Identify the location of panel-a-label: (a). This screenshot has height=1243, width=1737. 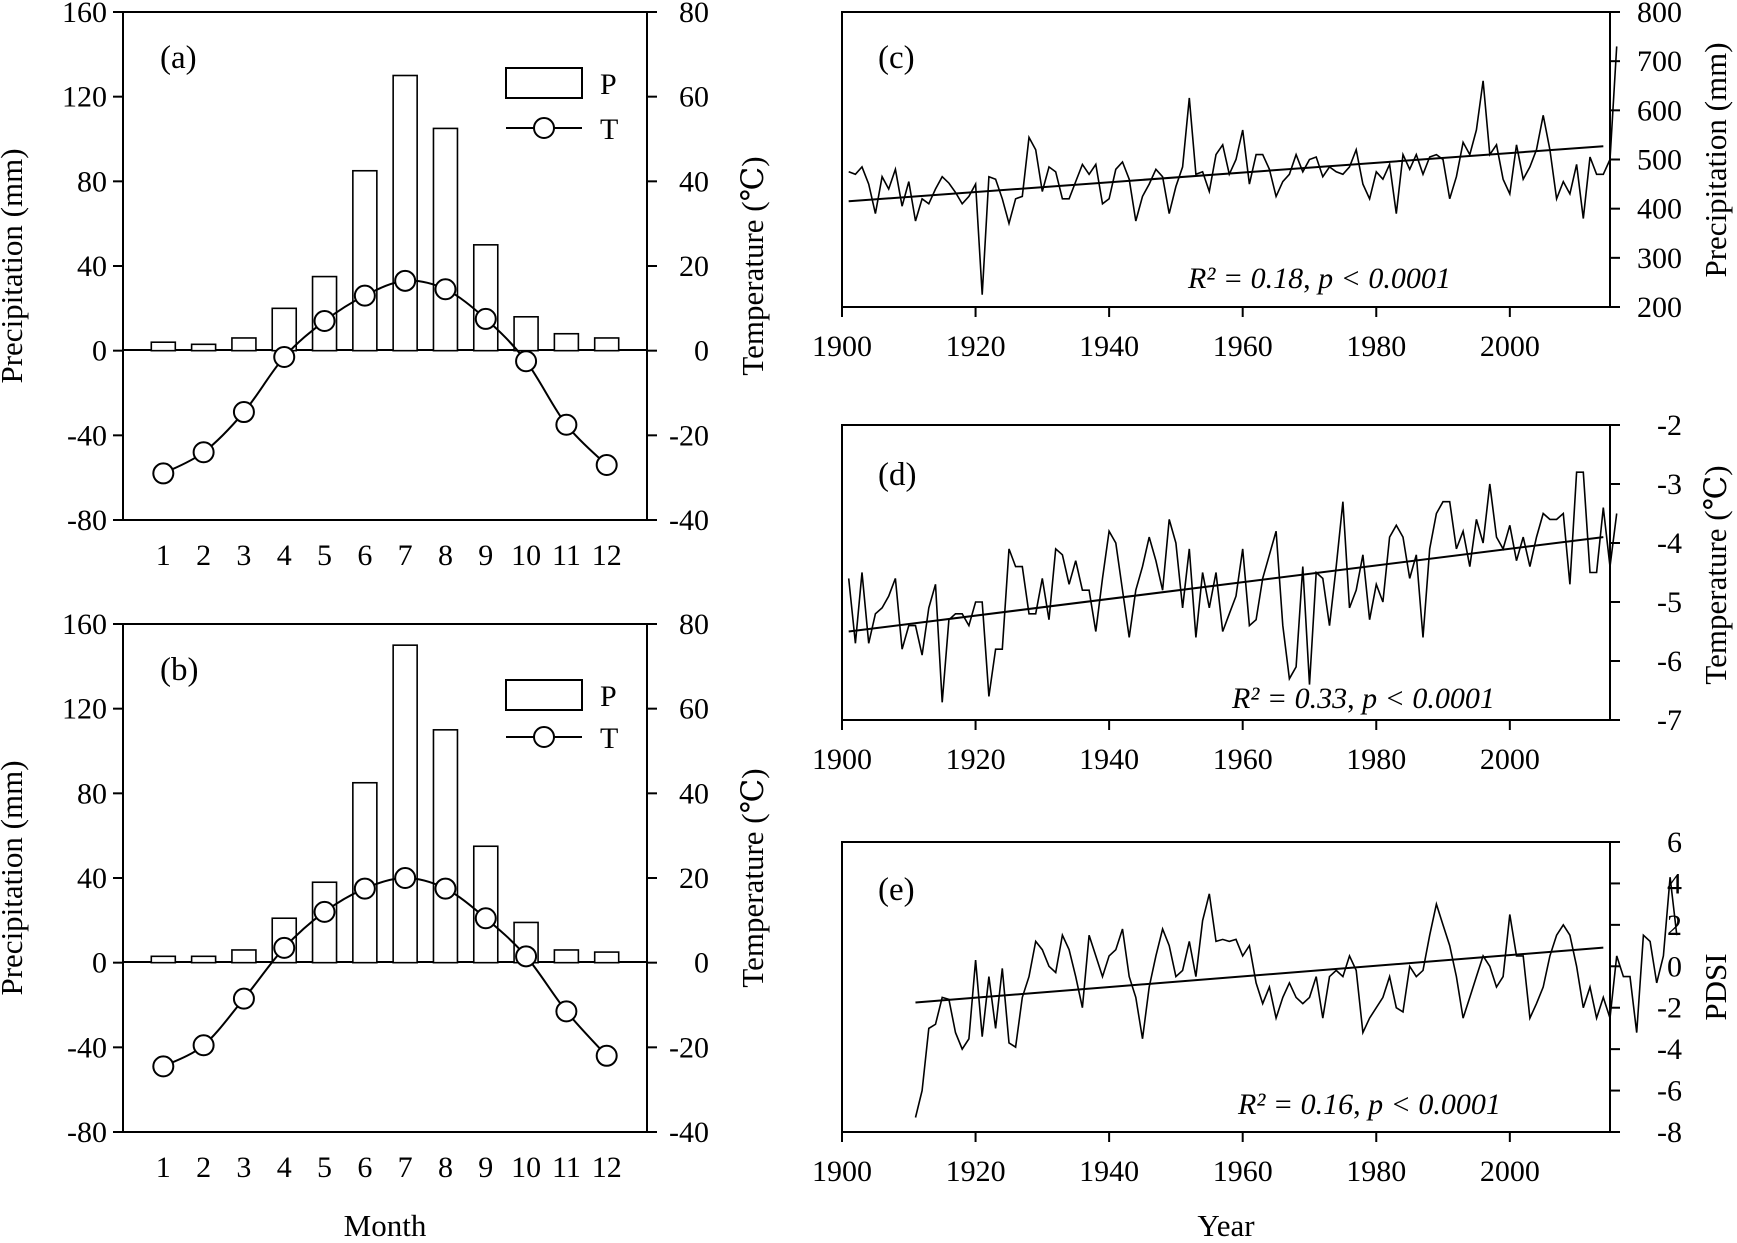
(178, 58).